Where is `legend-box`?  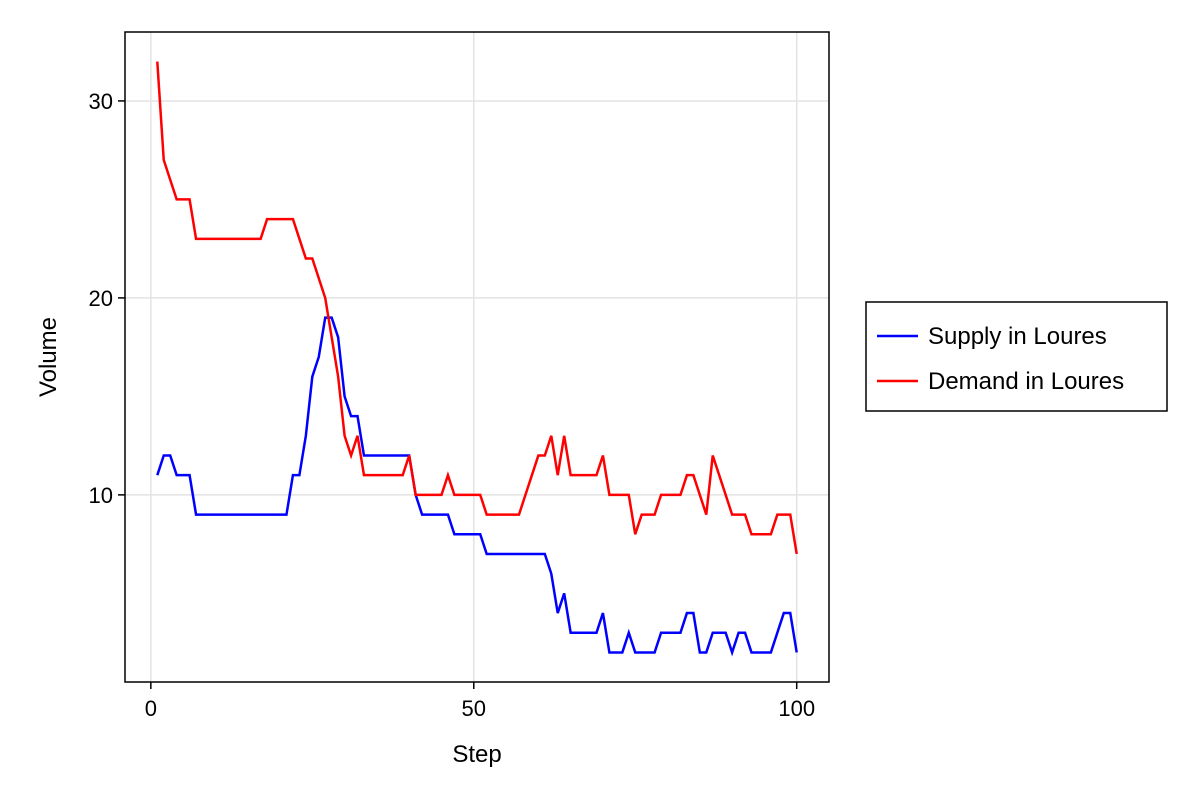 legend-box is located at coordinates (1016, 356).